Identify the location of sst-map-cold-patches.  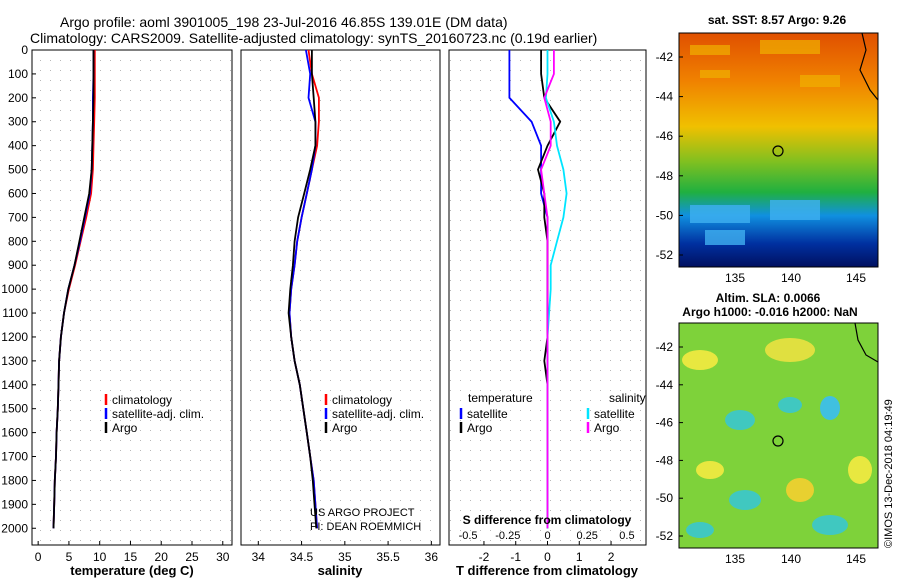
(755, 222).